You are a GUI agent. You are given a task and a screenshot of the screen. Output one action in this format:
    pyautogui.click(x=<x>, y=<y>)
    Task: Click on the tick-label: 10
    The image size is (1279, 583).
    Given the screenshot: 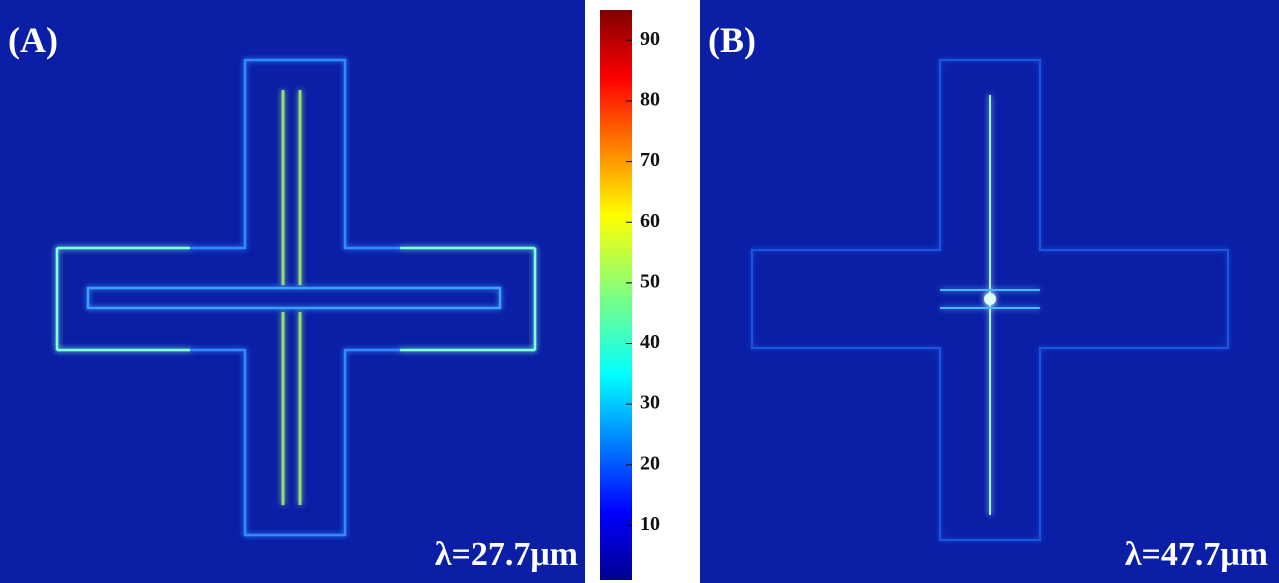 What is the action you would take?
    pyautogui.click(x=650, y=524)
    